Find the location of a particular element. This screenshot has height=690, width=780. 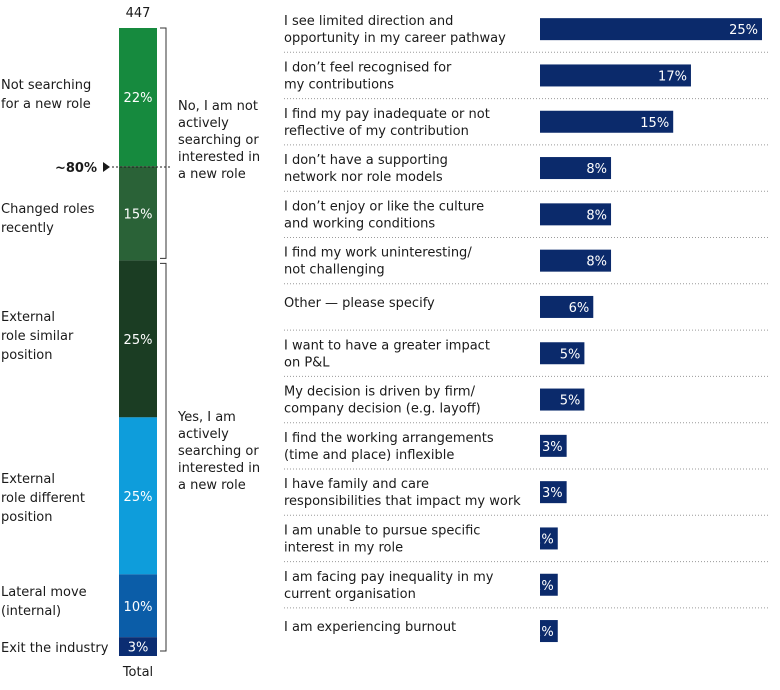

label-line: (internal) is located at coordinates (31, 611).